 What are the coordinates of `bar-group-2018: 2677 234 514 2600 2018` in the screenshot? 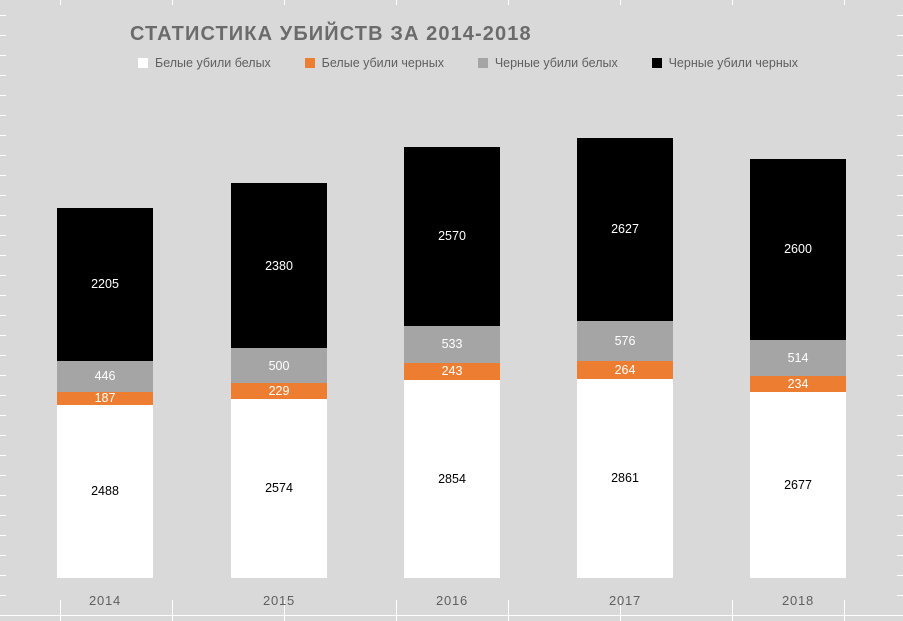 It's located at (798, 383).